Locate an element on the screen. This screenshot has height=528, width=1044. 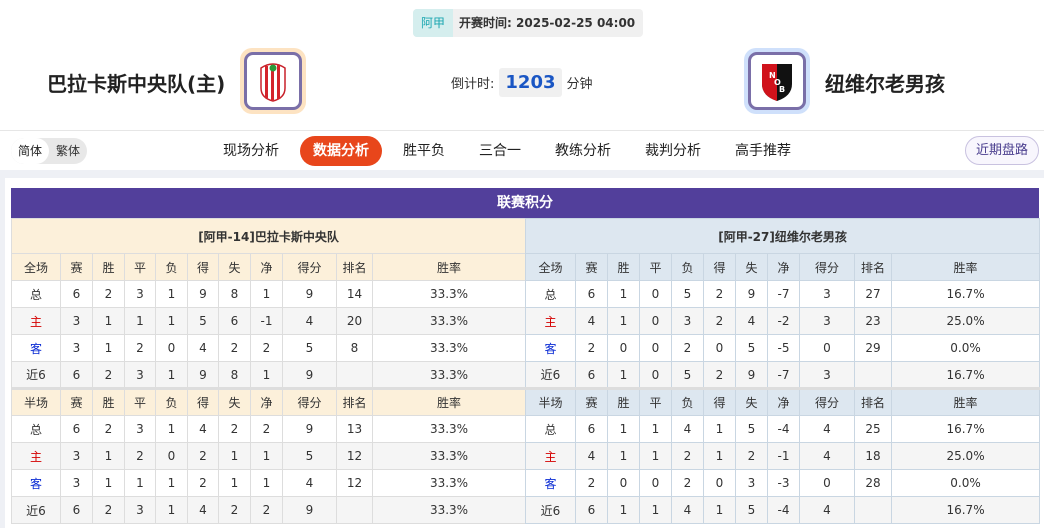
away-team-name: 纽维尔老男孩 is located at coordinates (885, 84).